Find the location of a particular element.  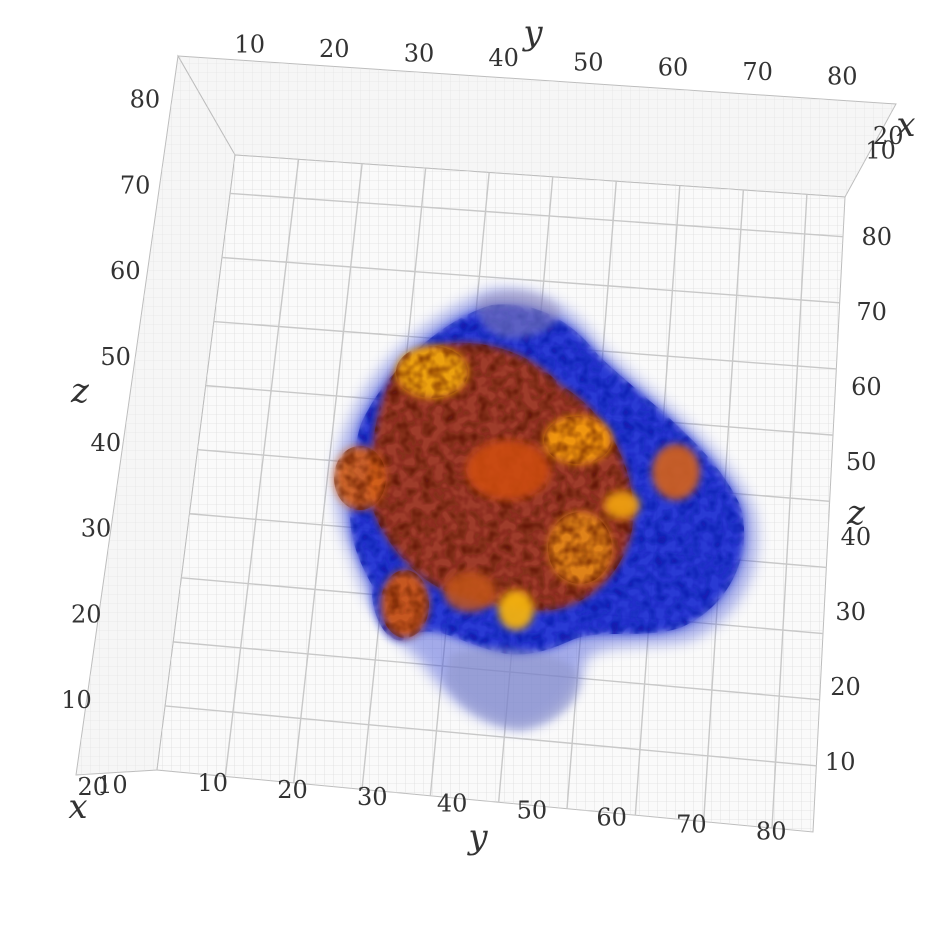

left-z-tick-label: 30 is located at coordinates (96, 529).